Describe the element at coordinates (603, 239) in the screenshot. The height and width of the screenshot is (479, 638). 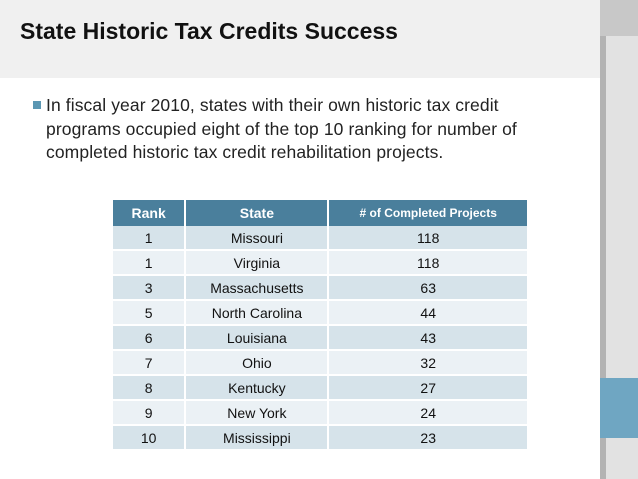
I see `right-bar-strip` at that location.